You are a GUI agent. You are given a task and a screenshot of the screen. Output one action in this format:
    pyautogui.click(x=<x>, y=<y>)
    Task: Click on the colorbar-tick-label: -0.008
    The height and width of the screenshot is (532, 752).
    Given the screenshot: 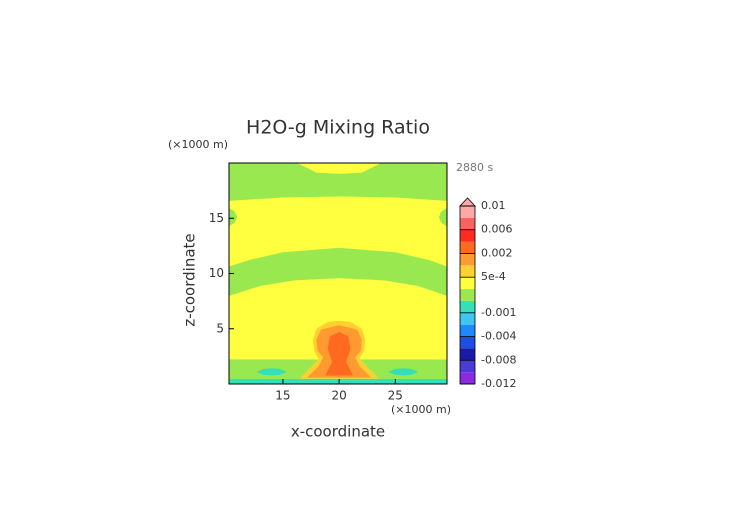 What is the action you would take?
    pyautogui.click(x=498, y=359)
    